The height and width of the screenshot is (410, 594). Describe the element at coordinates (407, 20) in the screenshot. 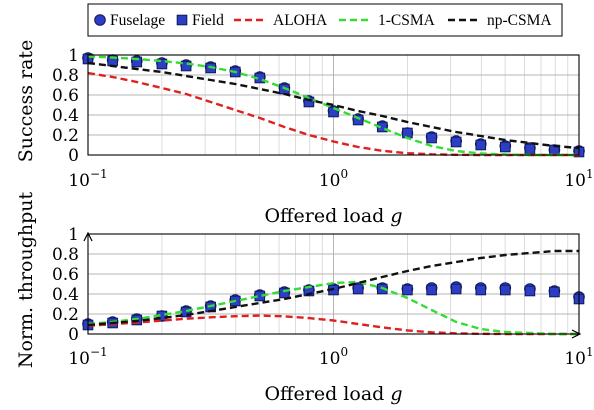

I see `legend-label-1-csma: 1-CSMA` at that location.